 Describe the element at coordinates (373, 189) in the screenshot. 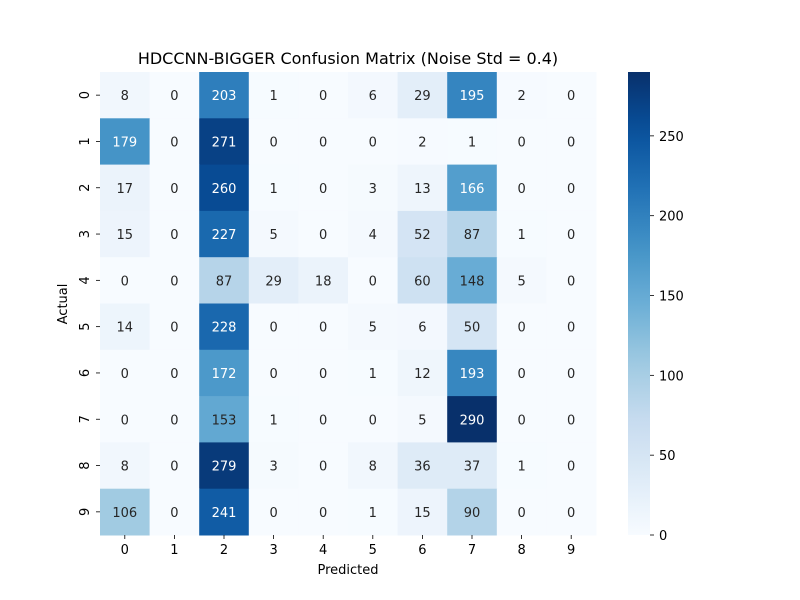

I see `cell-value-2-5: 3` at that location.